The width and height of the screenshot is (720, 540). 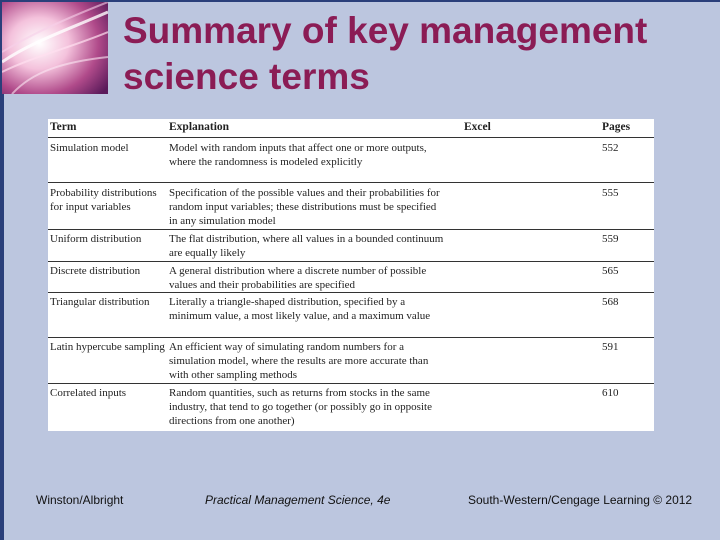 What do you see at coordinates (610, 271) in the screenshot?
I see `cell-pages: 565` at bounding box center [610, 271].